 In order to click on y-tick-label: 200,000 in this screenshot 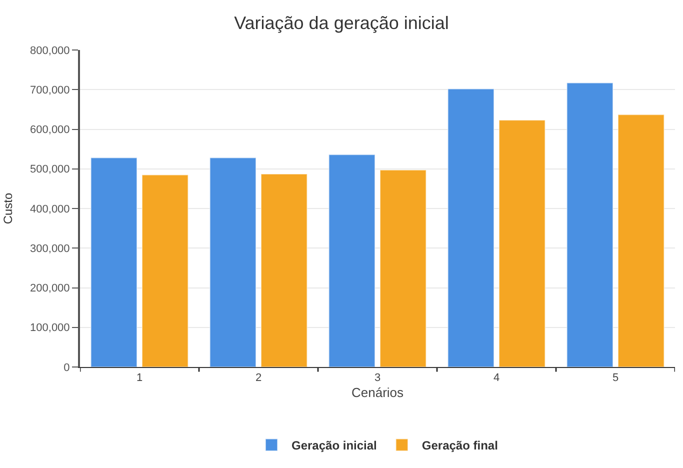, I will do `click(50, 288)`.